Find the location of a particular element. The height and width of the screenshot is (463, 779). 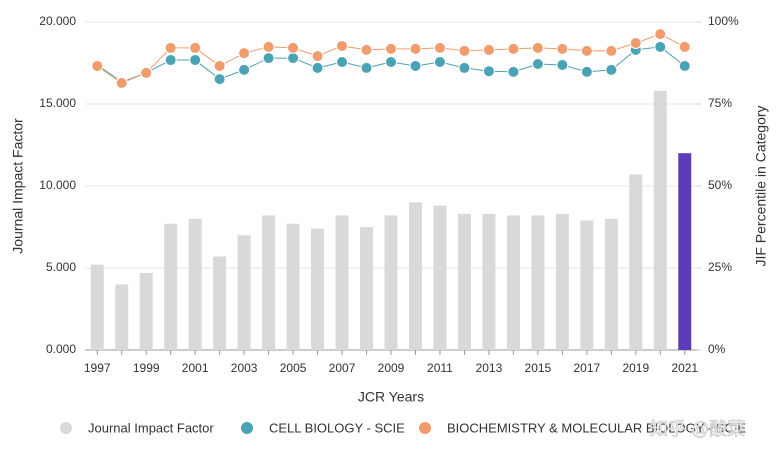

legend-text: CELL BIOLOGY - SCIE is located at coordinates (337, 427).